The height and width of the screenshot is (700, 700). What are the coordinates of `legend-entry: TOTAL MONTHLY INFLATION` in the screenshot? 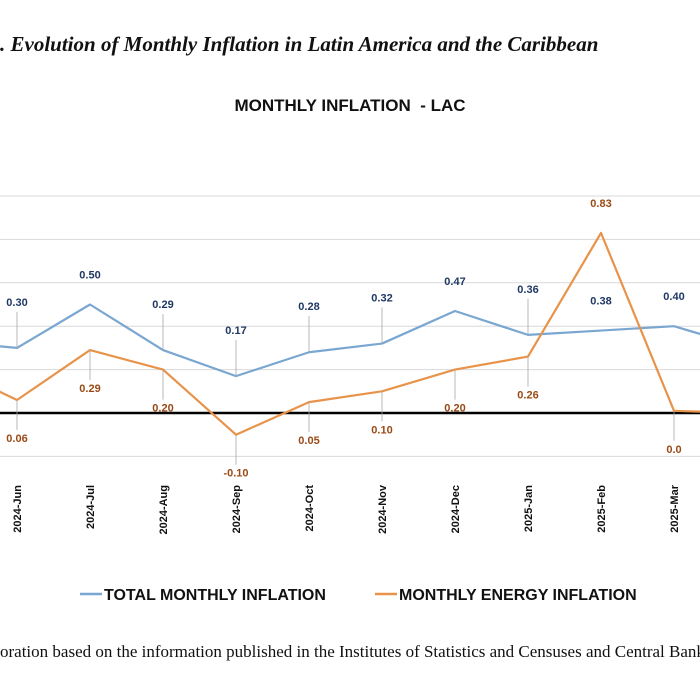 It's located at (215, 595).